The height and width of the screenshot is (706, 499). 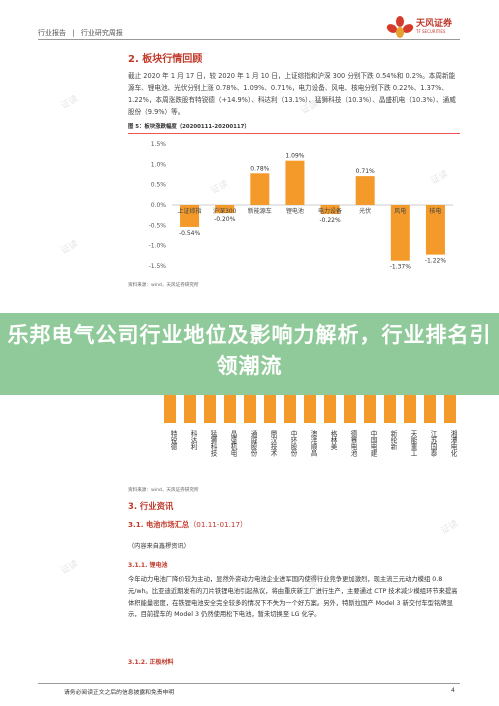 What do you see at coordinates (148, 565) in the screenshot?
I see `subsection-lithium-battery: 3.1.1. 锂电池` at bounding box center [148, 565].